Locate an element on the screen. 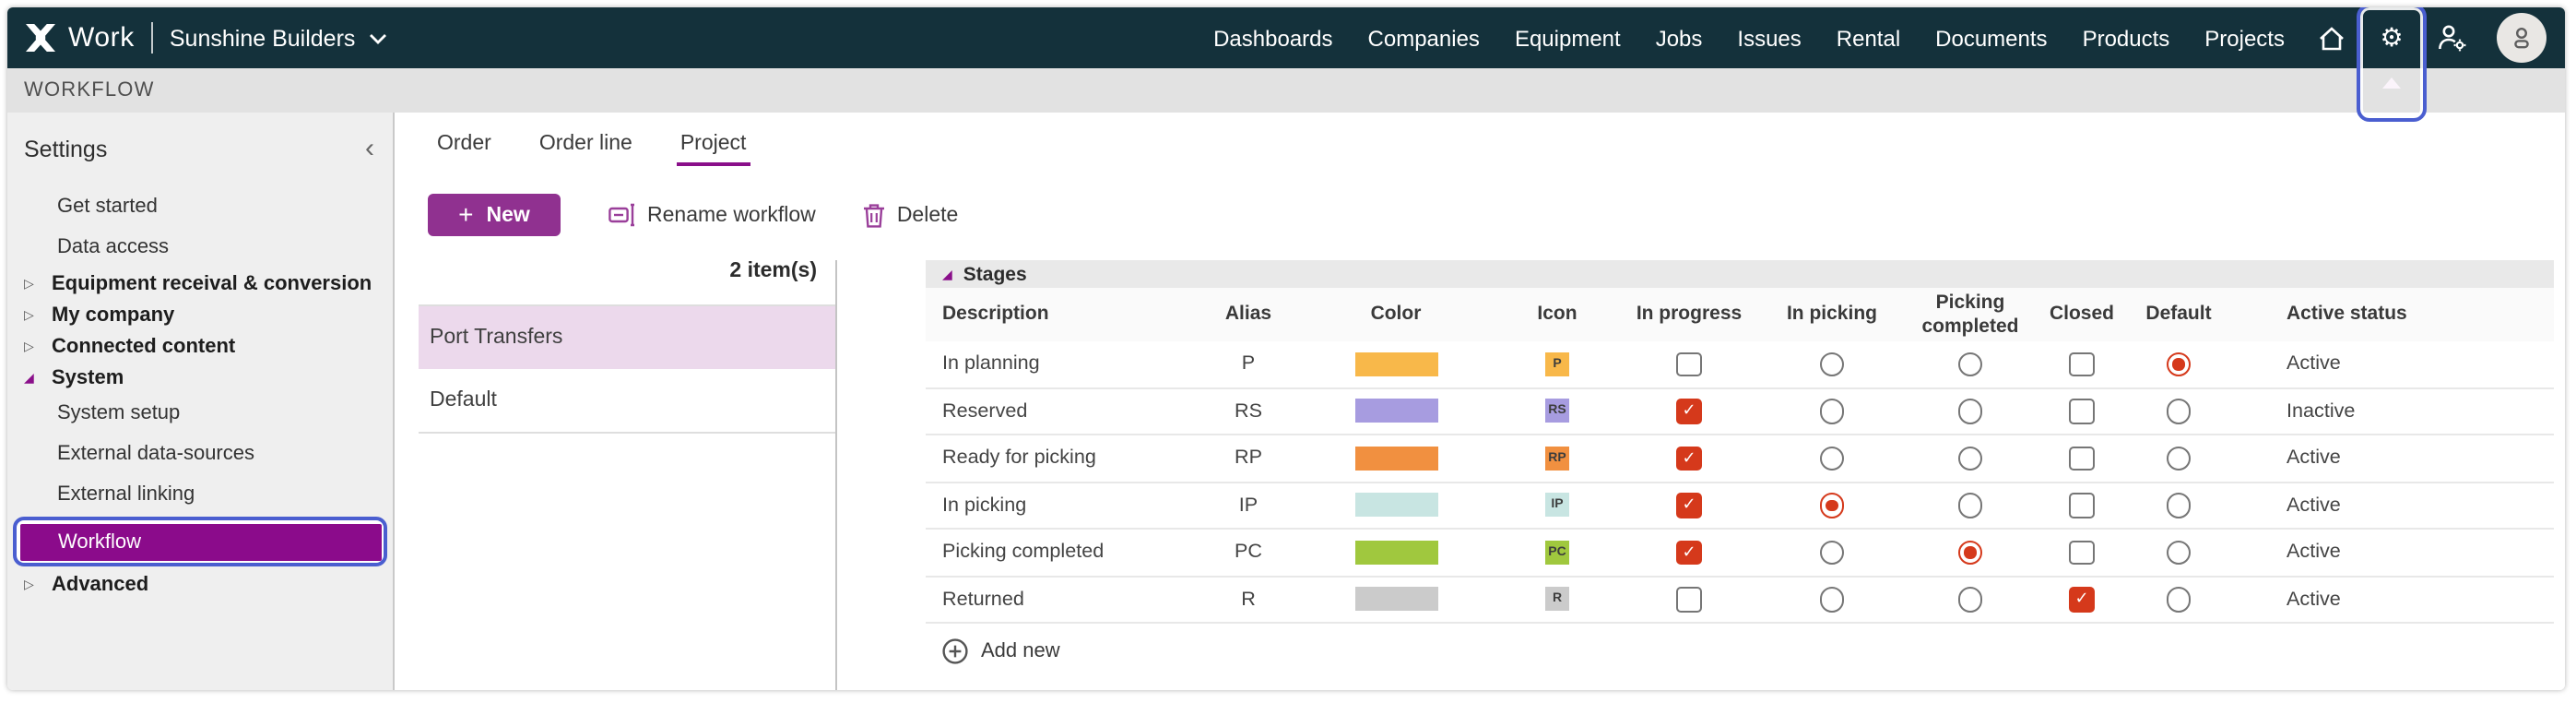 The image size is (2576, 703). sidebar-item-workflow: Workflow is located at coordinates (200, 541).